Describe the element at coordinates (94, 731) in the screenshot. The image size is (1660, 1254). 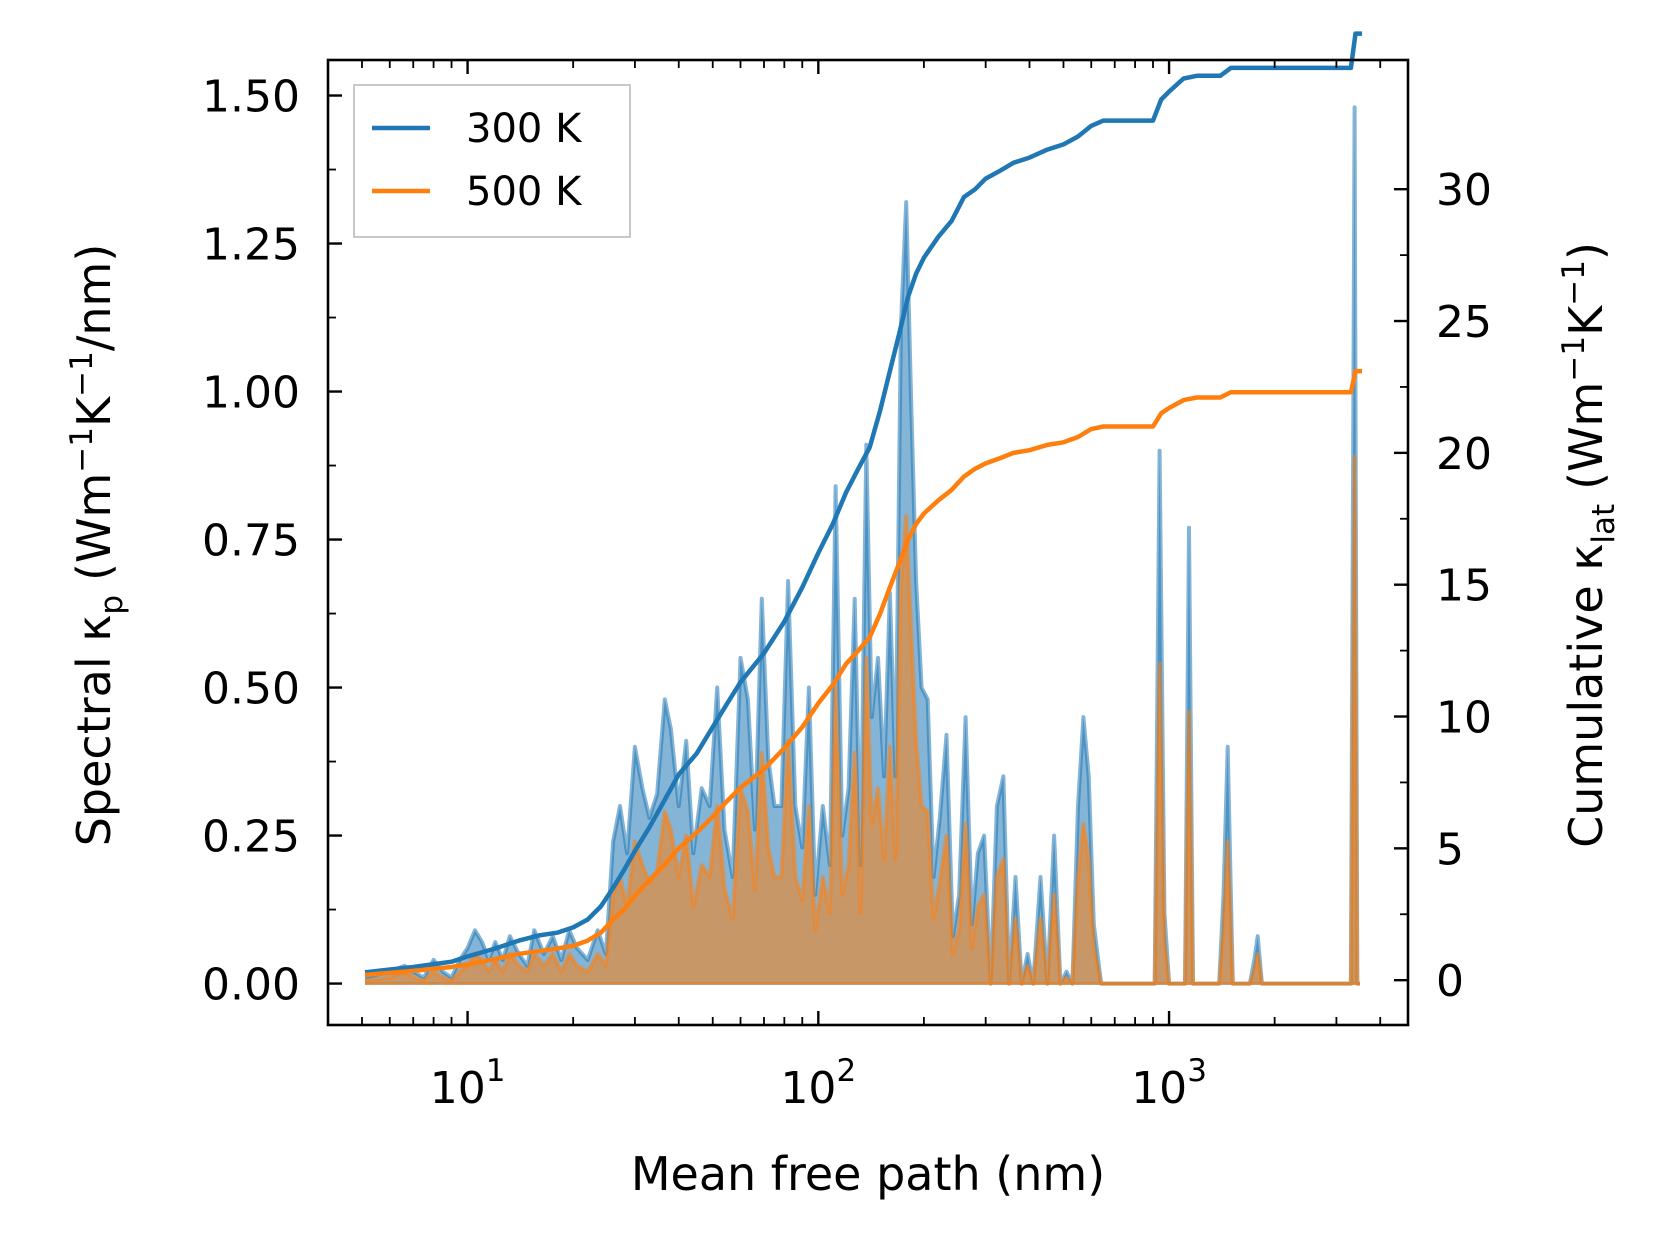
I see `y-left-main: Spectral κ` at that location.